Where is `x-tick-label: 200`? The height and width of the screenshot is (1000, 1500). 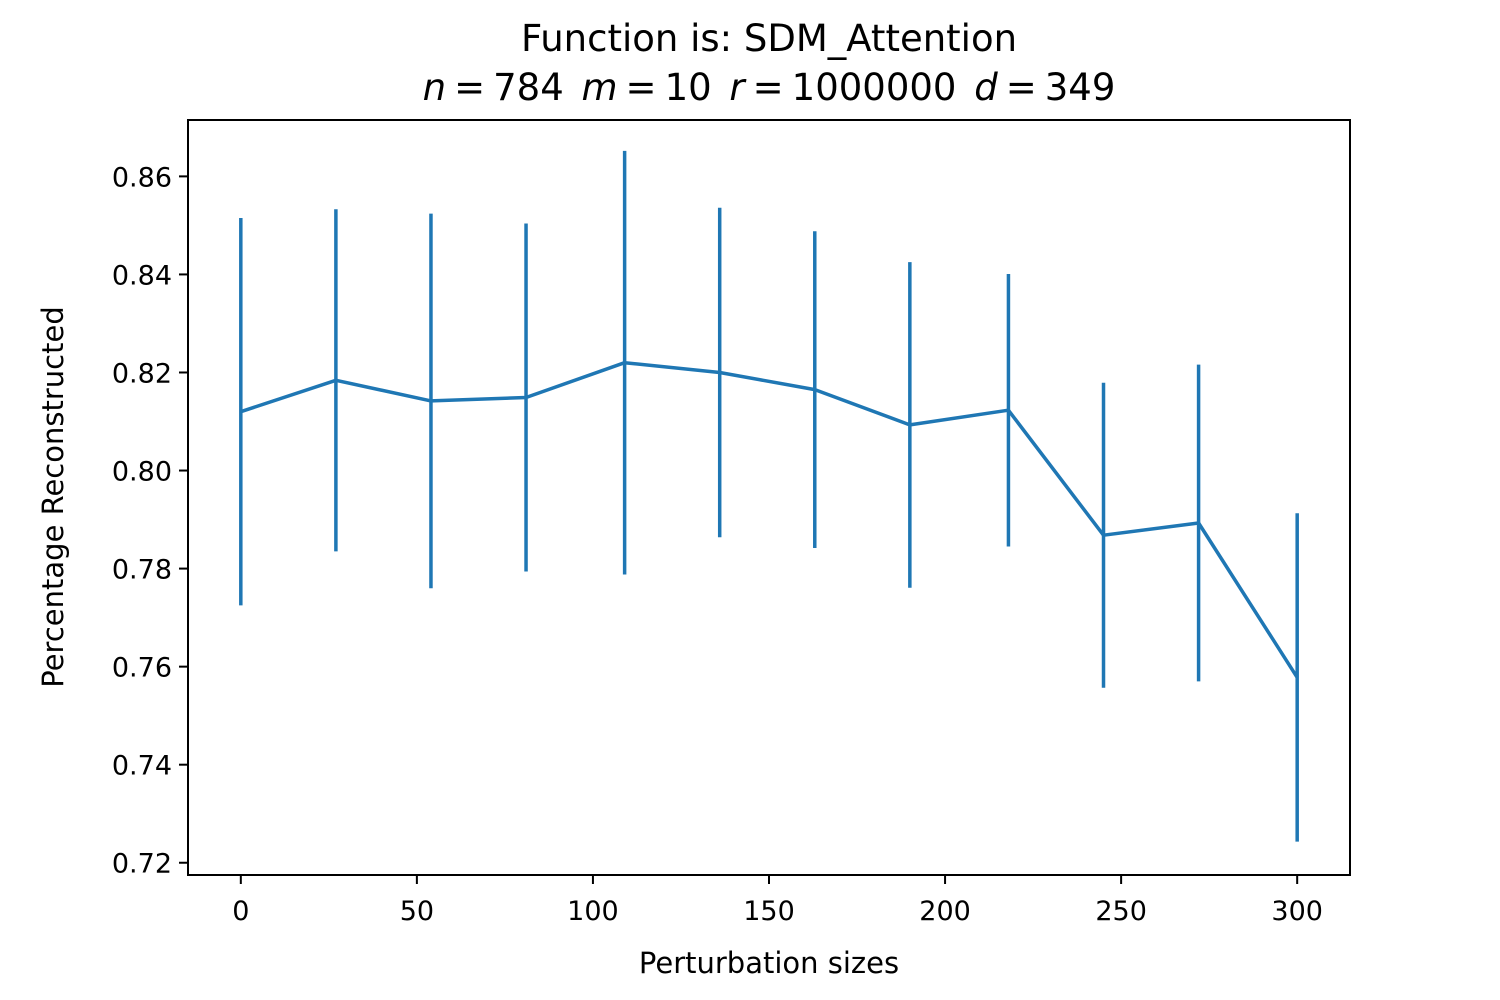 x-tick-label: 200 is located at coordinates (945, 911).